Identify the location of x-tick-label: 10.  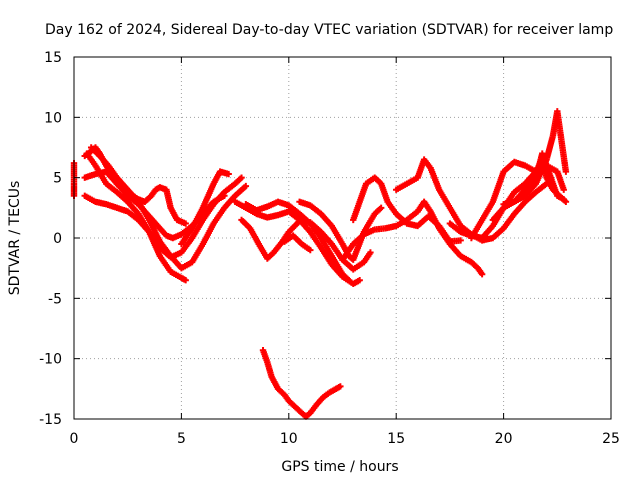
(289, 439).